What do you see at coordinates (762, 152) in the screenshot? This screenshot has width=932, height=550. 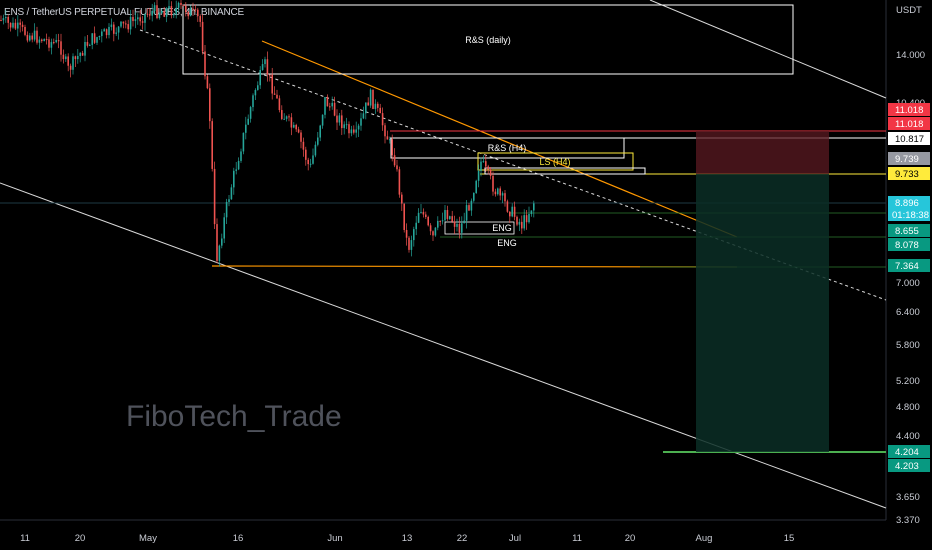 I see `position-risk-zone` at bounding box center [762, 152].